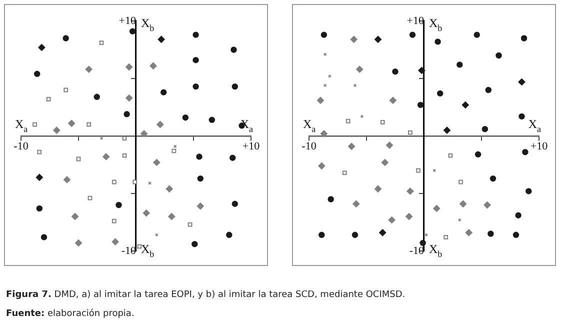  I want to click on source-note: Fuente: elaboración propia., so click(71, 314).